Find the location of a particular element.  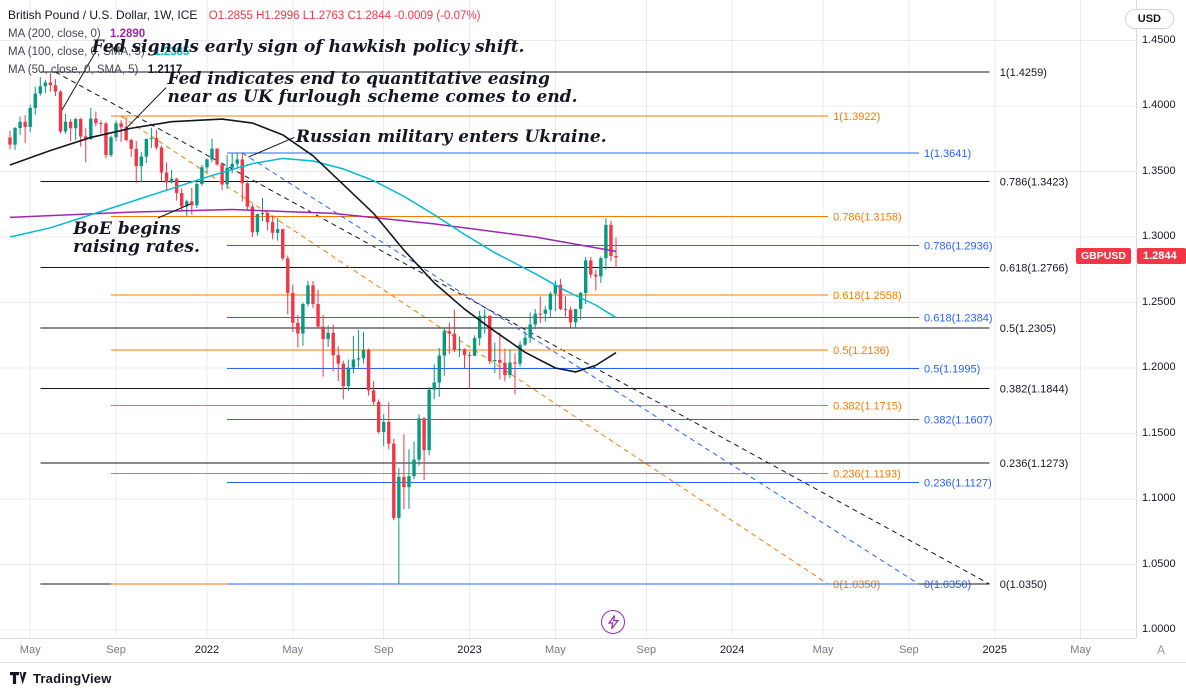

price-axis-label: 1.0500 is located at coordinates (1159, 563).